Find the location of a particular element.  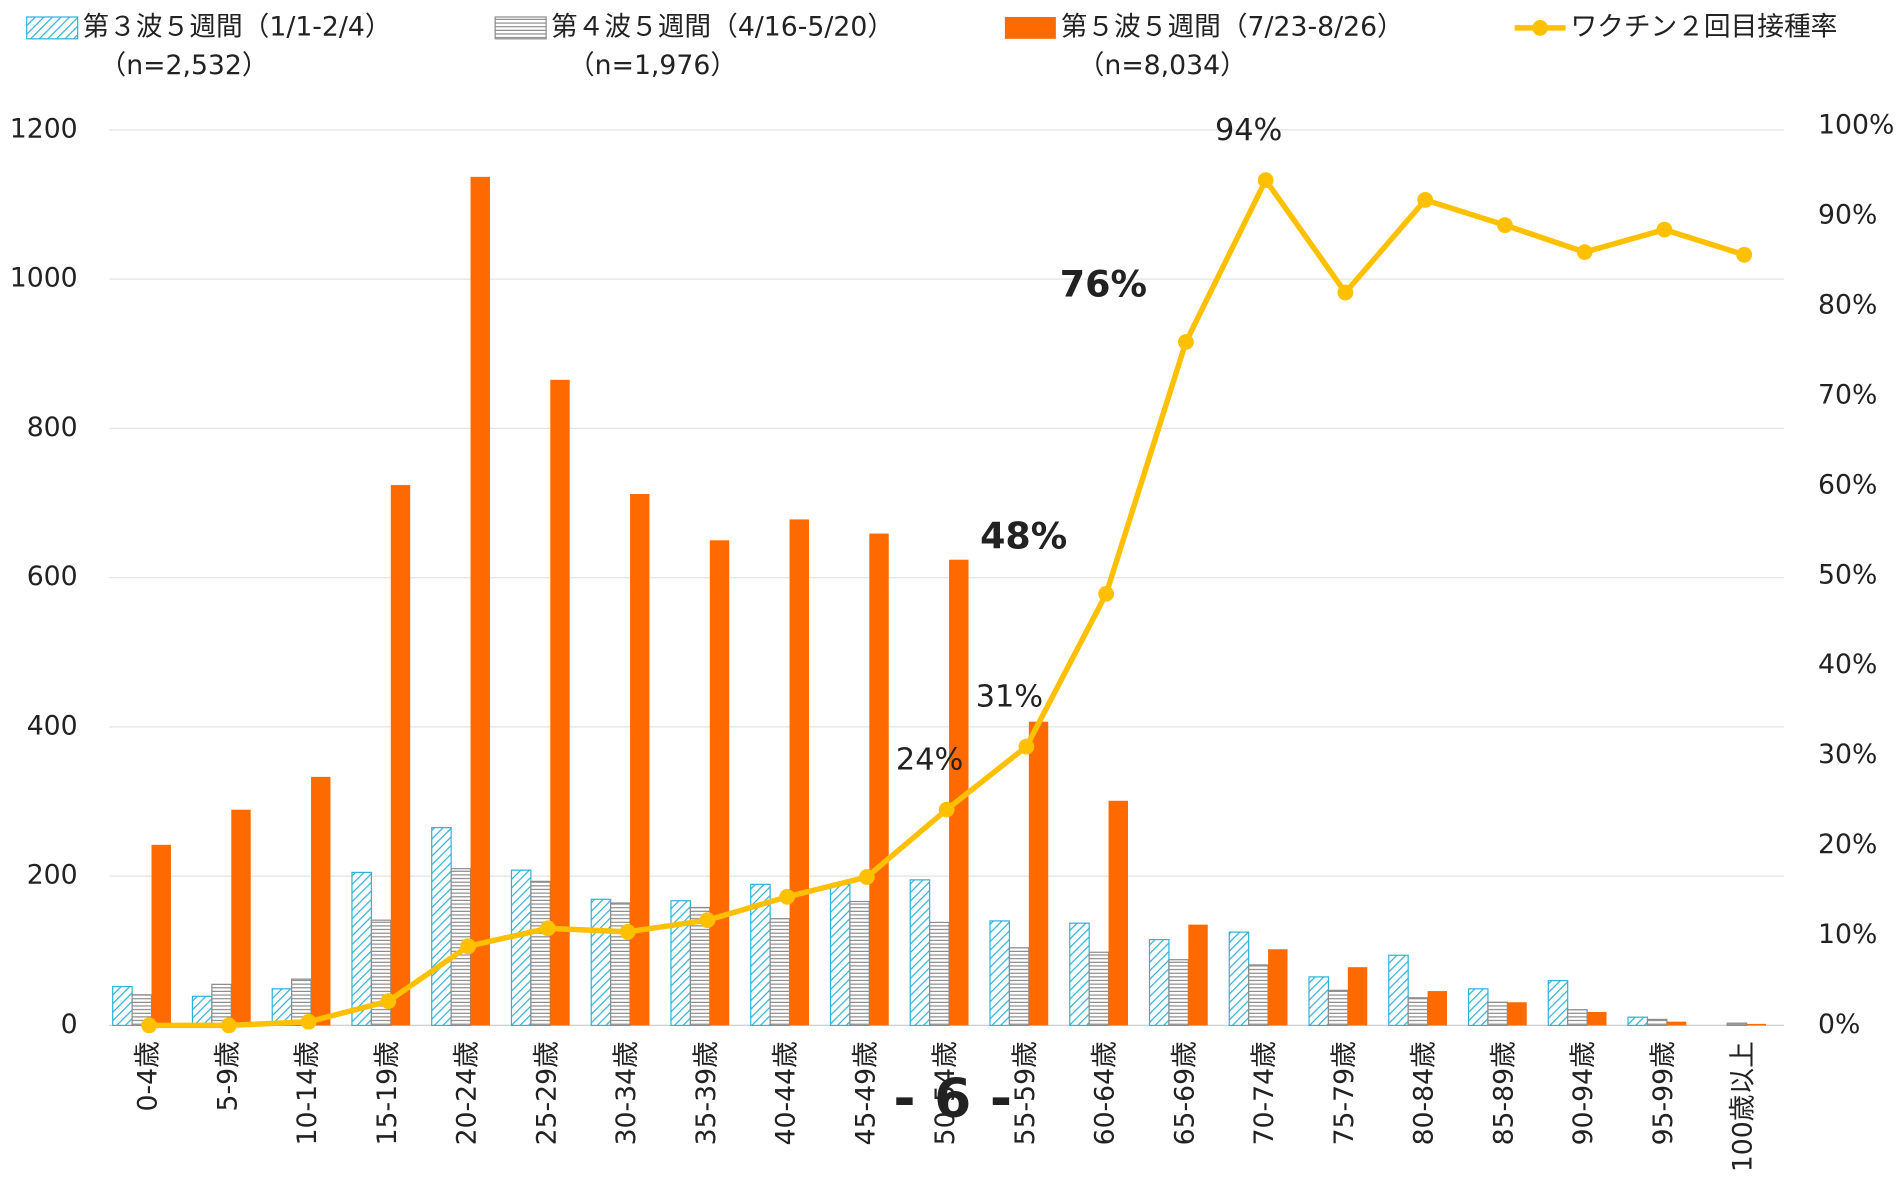

x-tick-label: 90-94歳 is located at coordinates (1583, 1093).